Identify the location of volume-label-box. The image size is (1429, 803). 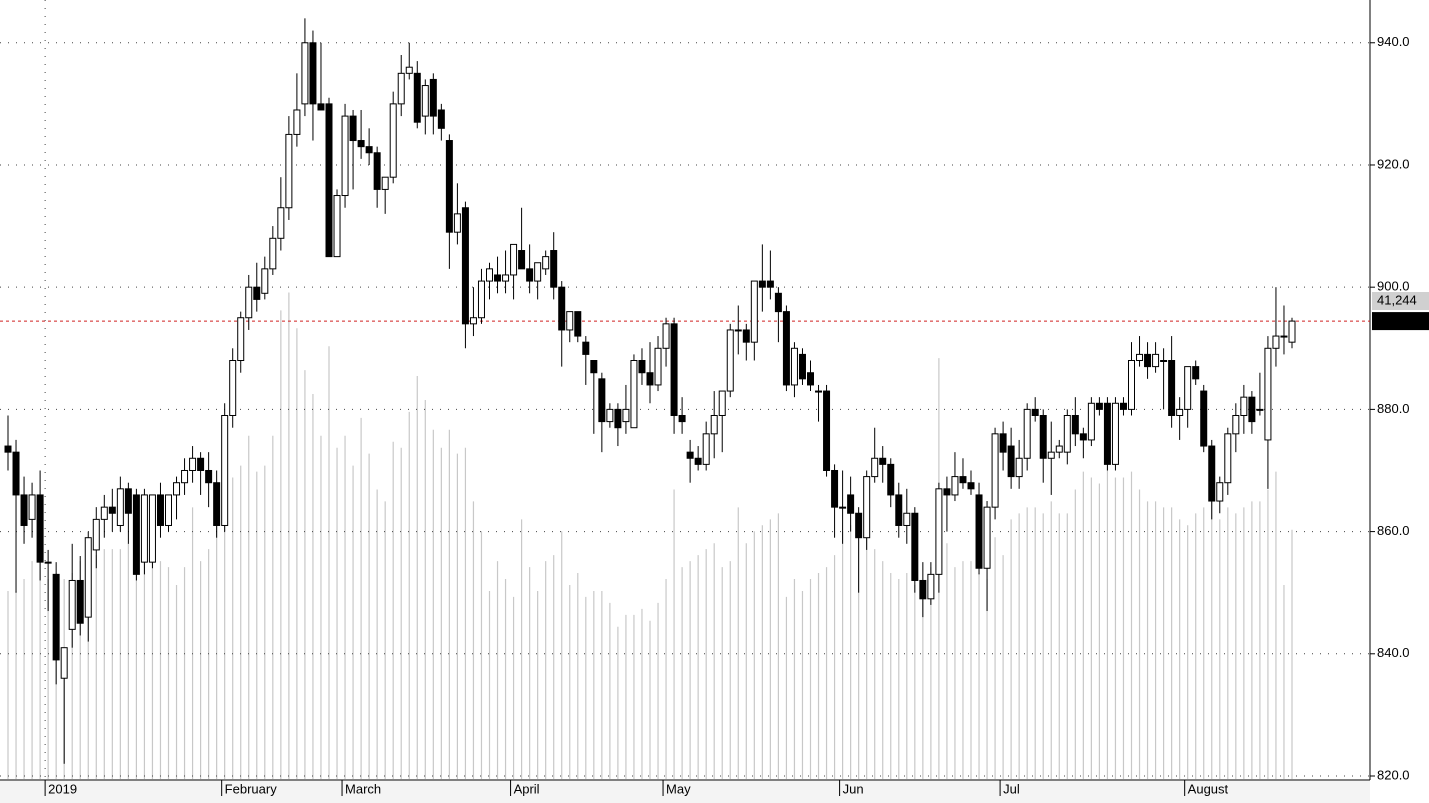
(1400, 301).